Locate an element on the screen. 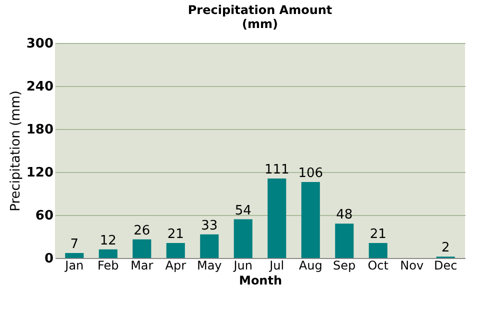 This screenshot has width=498, height=321. data-label: 54 is located at coordinates (243, 210).